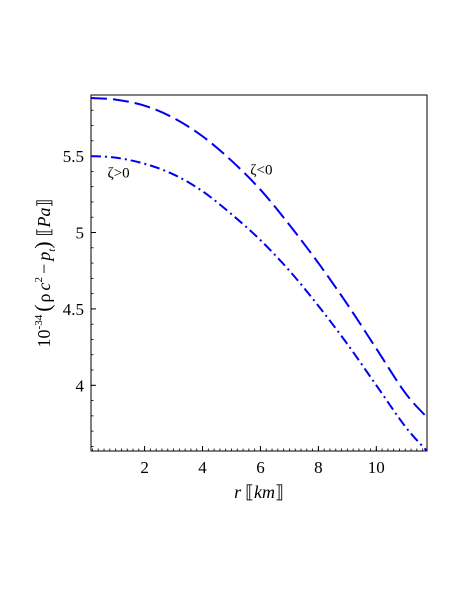 The image size is (459, 594). Describe the element at coordinates (73, 309) in the screenshot. I see `y-tick-label: 4.5` at that location.